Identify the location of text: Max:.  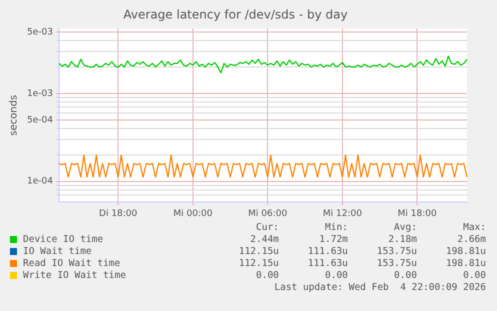
(474, 228).